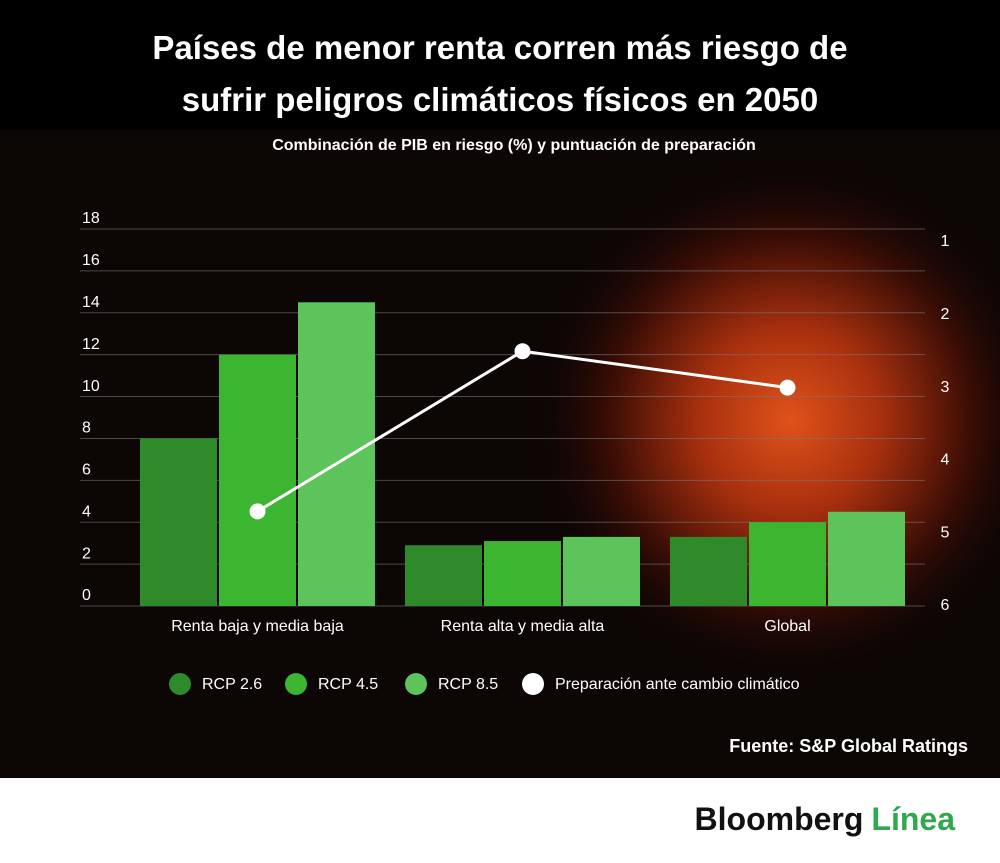  Describe the element at coordinates (91, 302) in the screenshot. I see `y-tick-label: 14` at that location.